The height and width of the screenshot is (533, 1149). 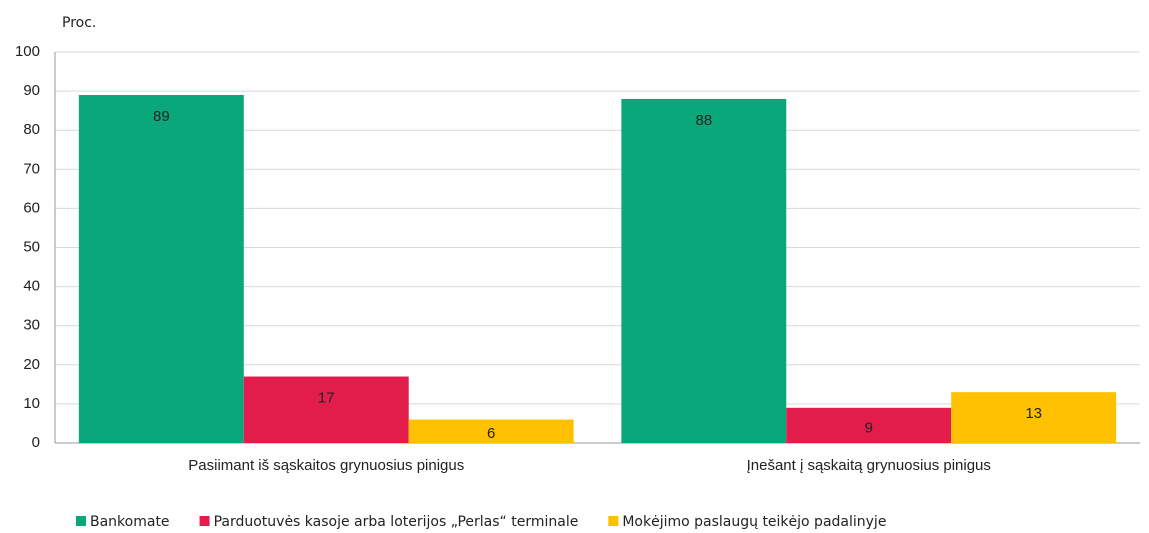 What do you see at coordinates (79, 23) in the screenshot?
I see `y-axis-label: Proc.` at bounding box center [79, 23].